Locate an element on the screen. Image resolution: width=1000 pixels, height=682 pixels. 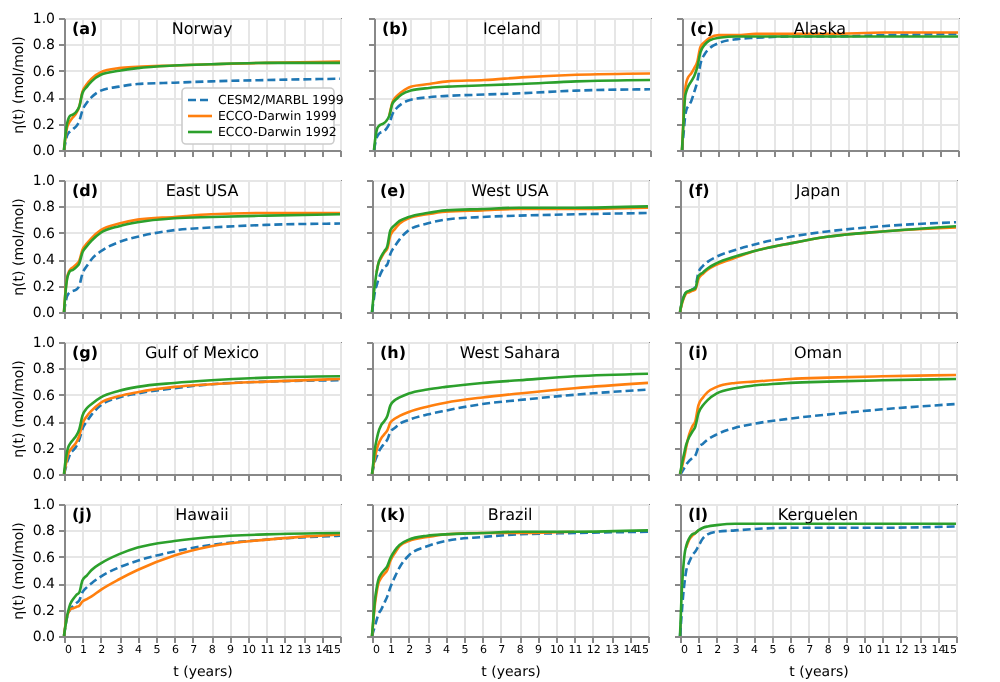
annotation: (i) is located at coordinates (698, 353).